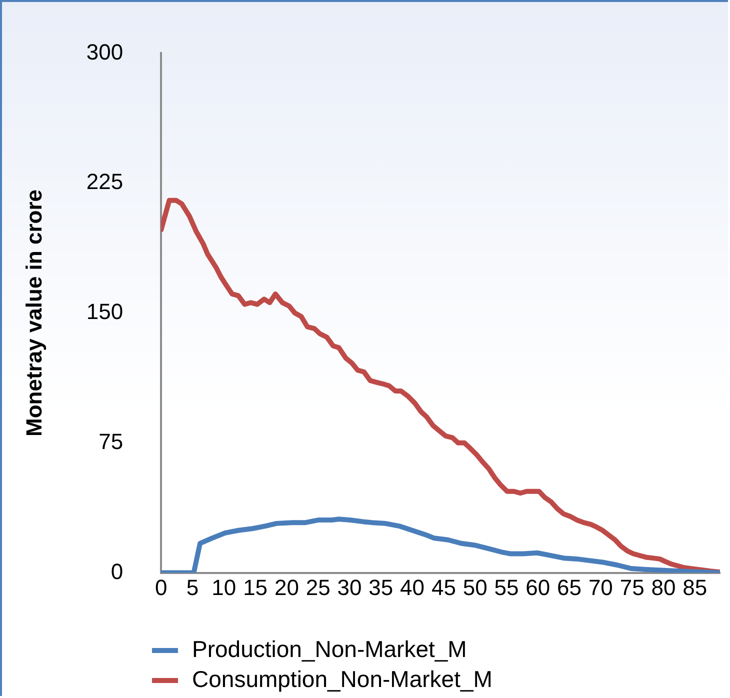 The image size is (730, 698). I want to click on x-tick-label: 40, so click(412, 587).